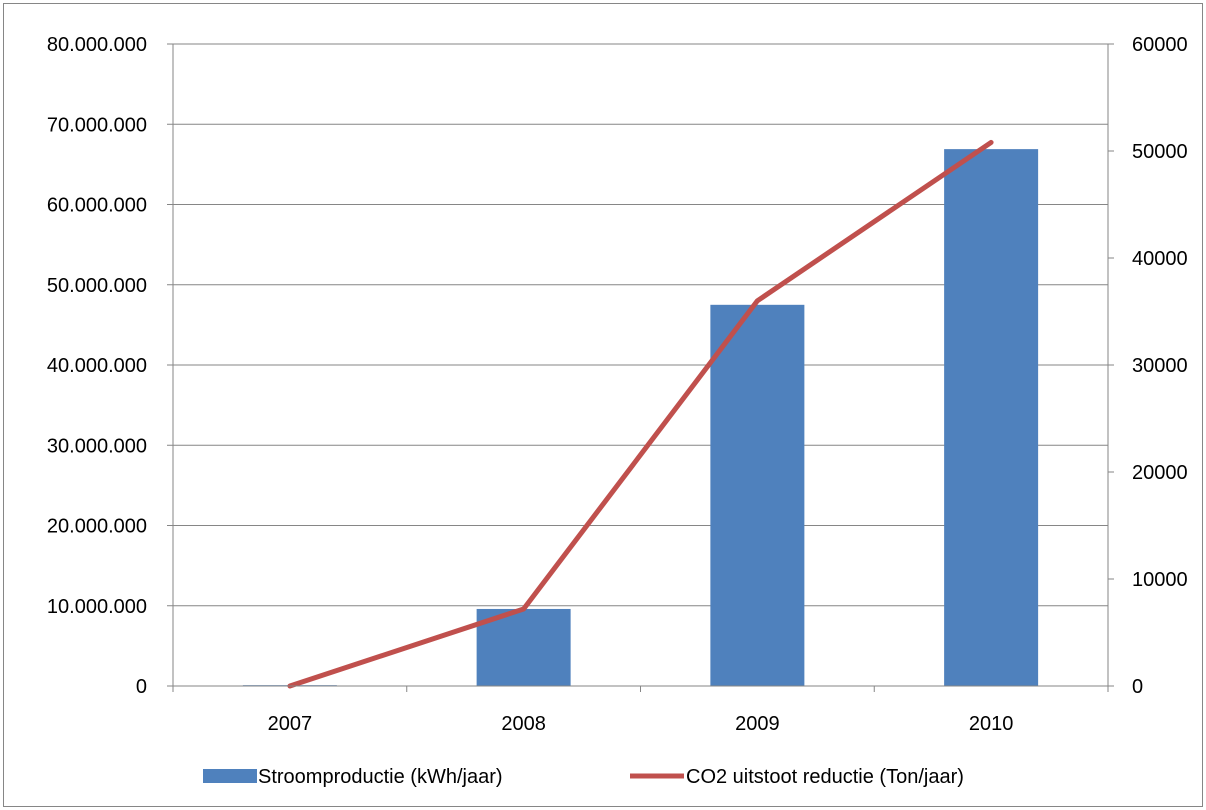 This screenshot has width=1206, height=810. What do you see at coordinates (97, 206) in the screenshot?
I see `left-tick-label: 60.000.000` at bounding box center [97, 206].